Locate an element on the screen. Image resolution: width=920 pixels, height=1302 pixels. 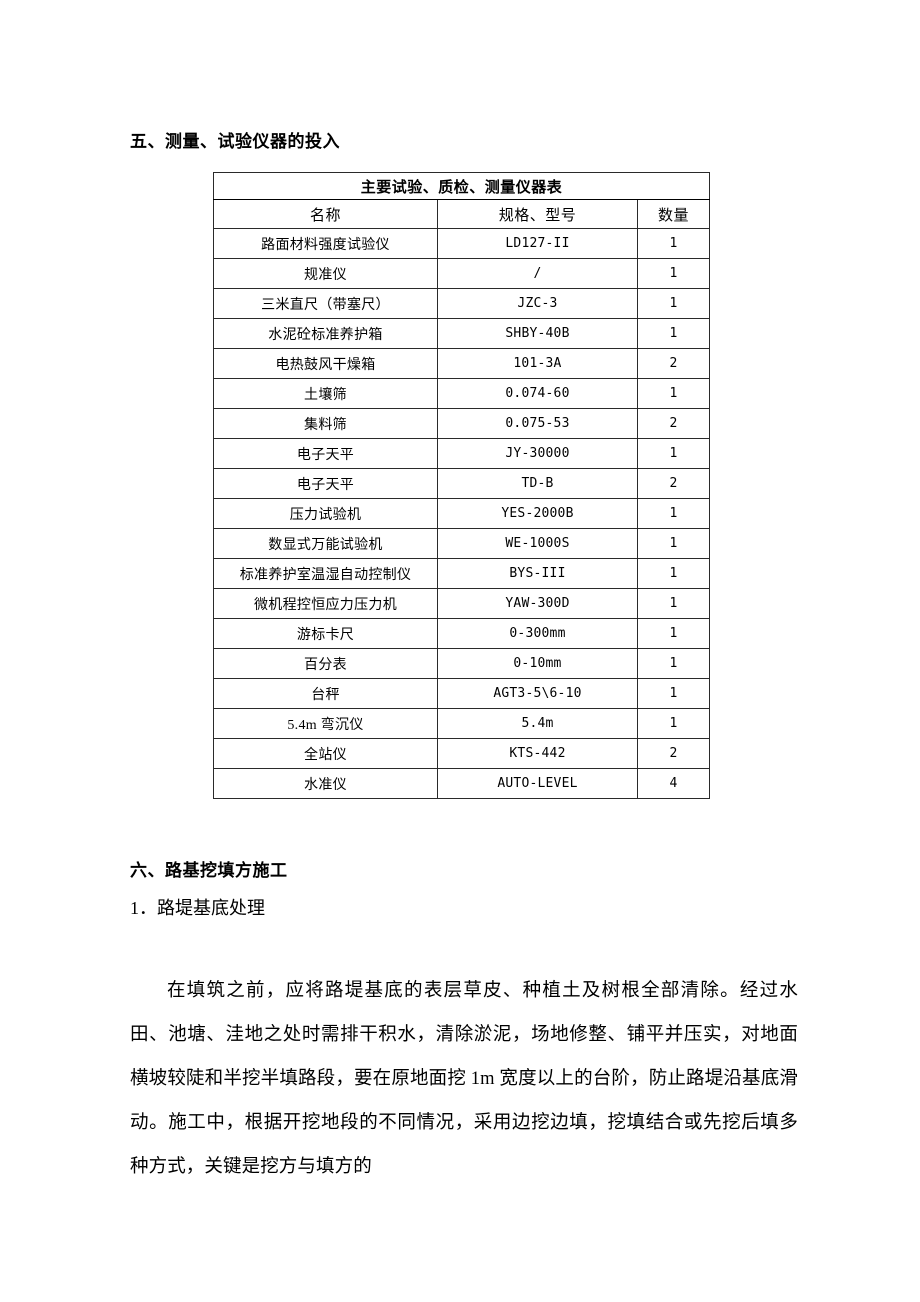
table-row: 数显式万能试验机 WE-1000S 1 is located at coordinates (462, 543).